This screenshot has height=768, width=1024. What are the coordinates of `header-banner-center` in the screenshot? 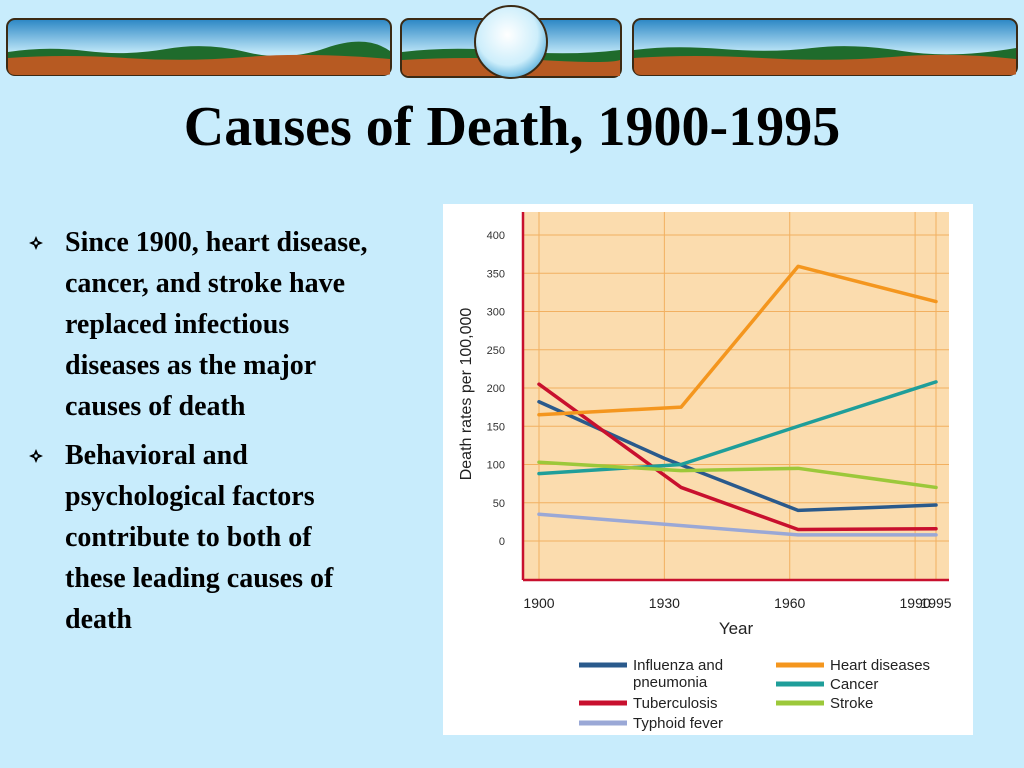 It's located at (511, 44).